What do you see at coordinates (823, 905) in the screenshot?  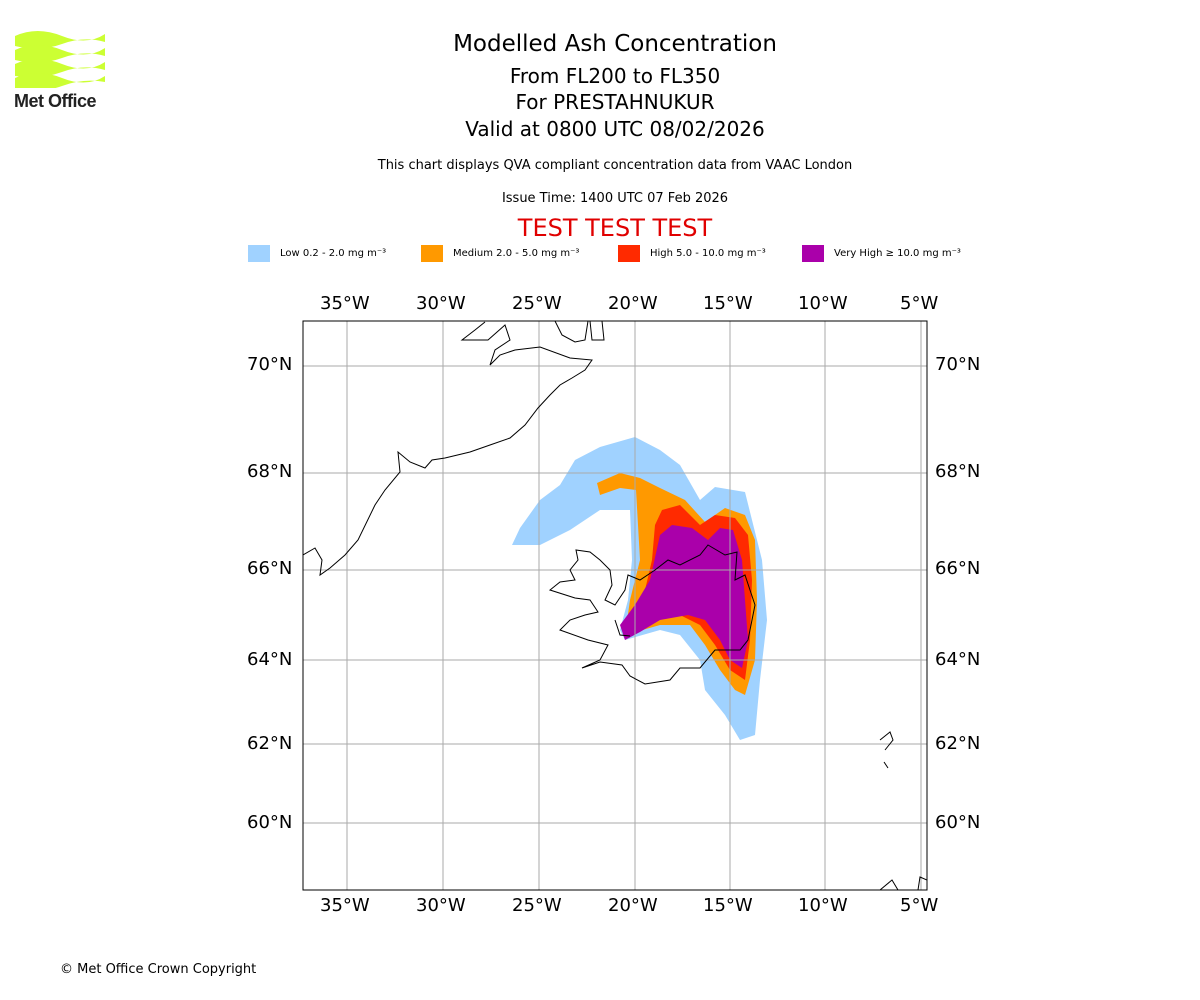 I see `lon-bottom-10w: 10°W` at bounding box center [823, 905].